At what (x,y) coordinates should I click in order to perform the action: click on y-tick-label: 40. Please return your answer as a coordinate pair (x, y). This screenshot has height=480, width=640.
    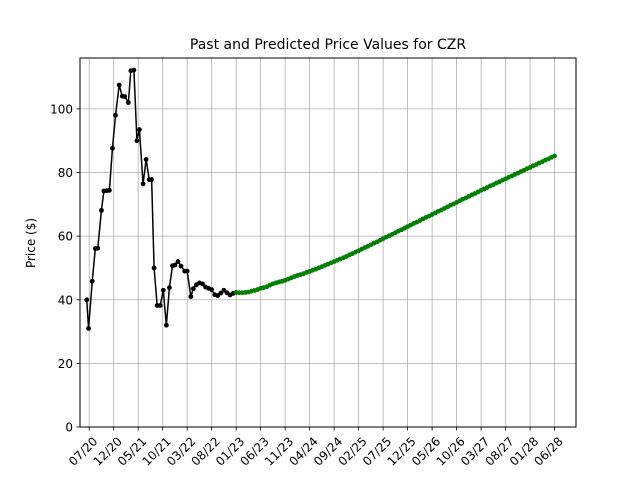
    Looking at the image, I should click on (65, 300).